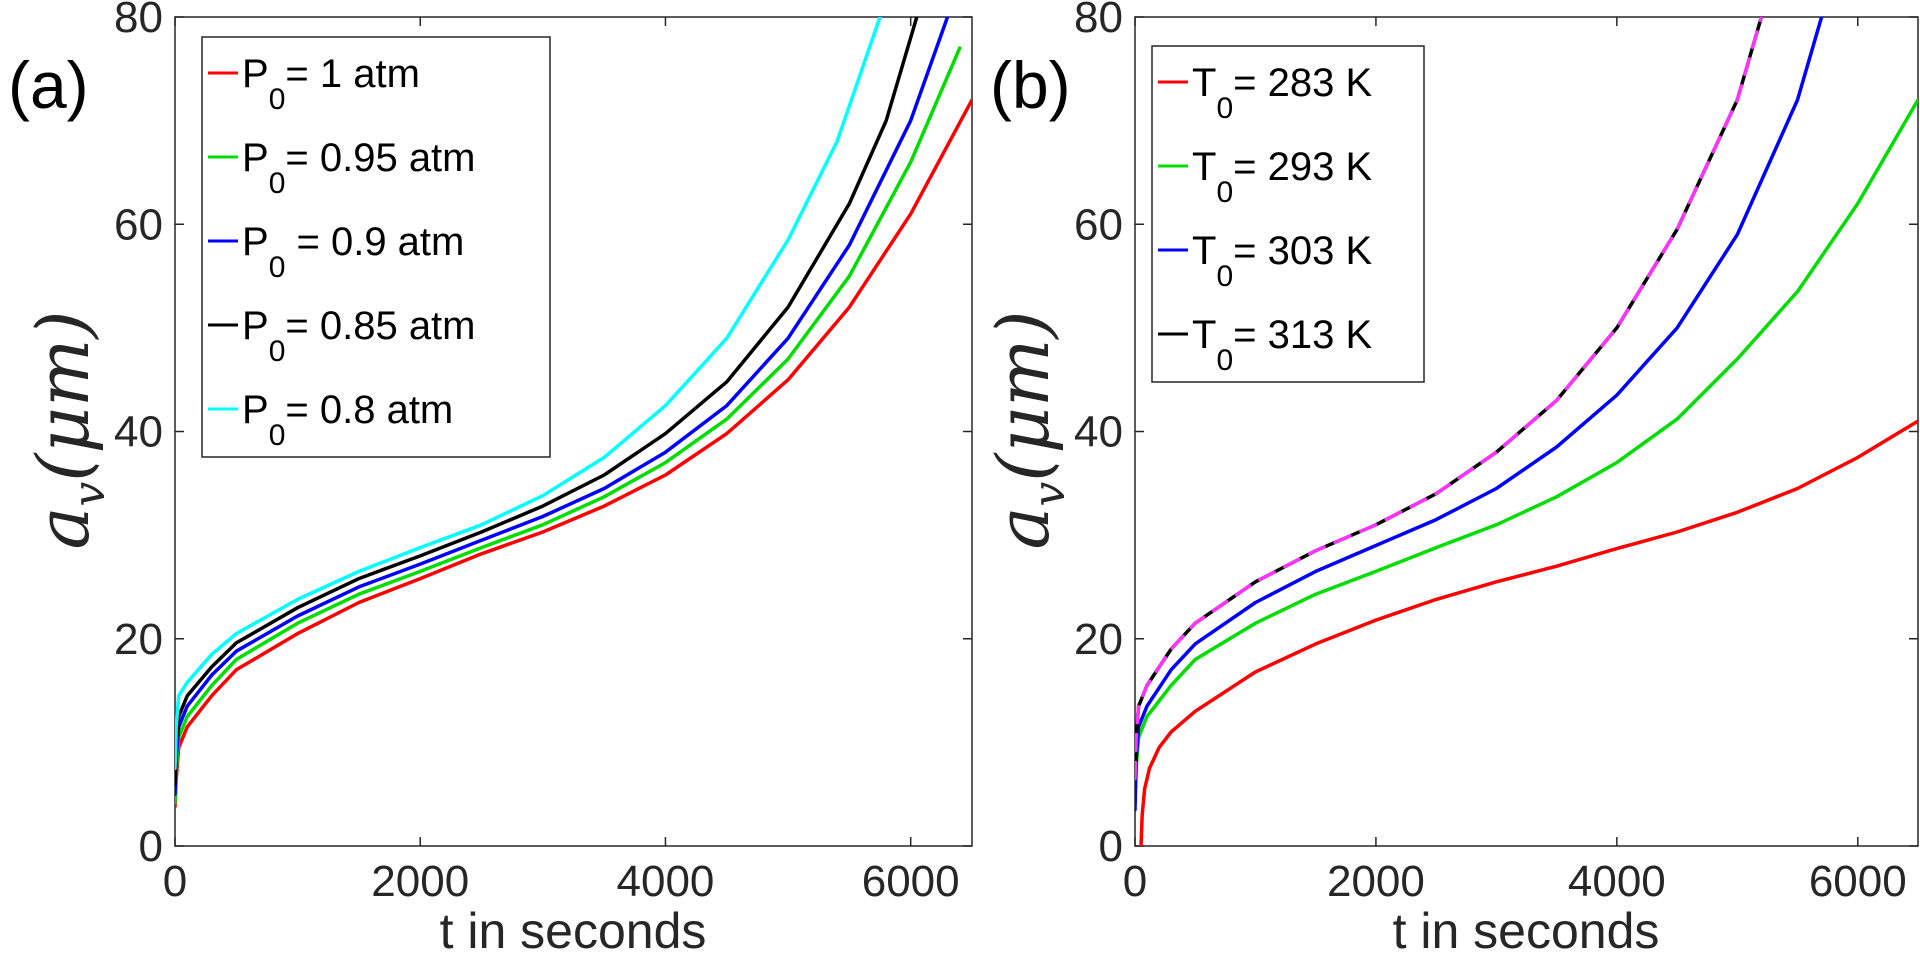 The image size is (1920, 963). I want to click on legend: T0= 283 K T0= 293 K T0= 303 K T0= 313 K, so click(1288, 214).